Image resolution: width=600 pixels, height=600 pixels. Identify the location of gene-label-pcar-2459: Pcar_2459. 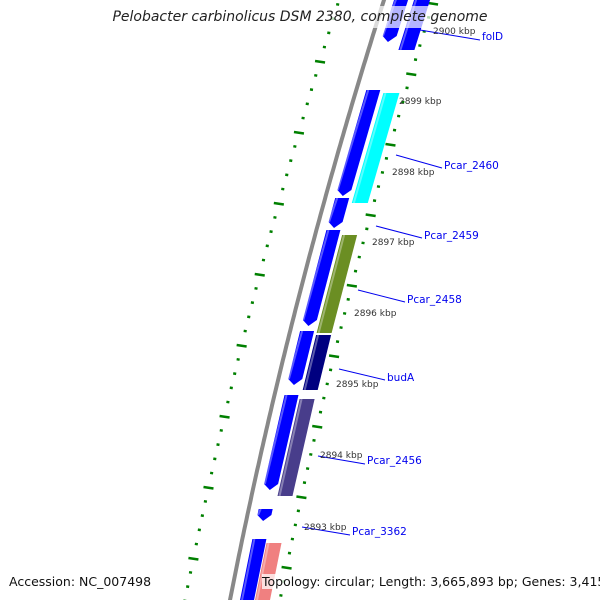
(451, 236).